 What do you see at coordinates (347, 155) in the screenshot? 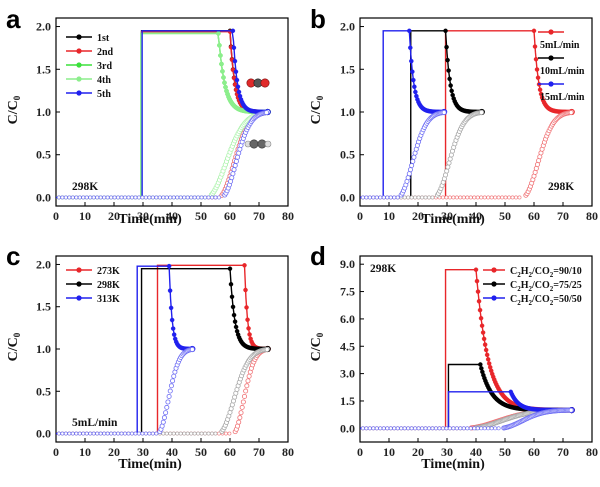
I see `y-tick-label-b-1: 0.5` at bounding box center [347, 155].